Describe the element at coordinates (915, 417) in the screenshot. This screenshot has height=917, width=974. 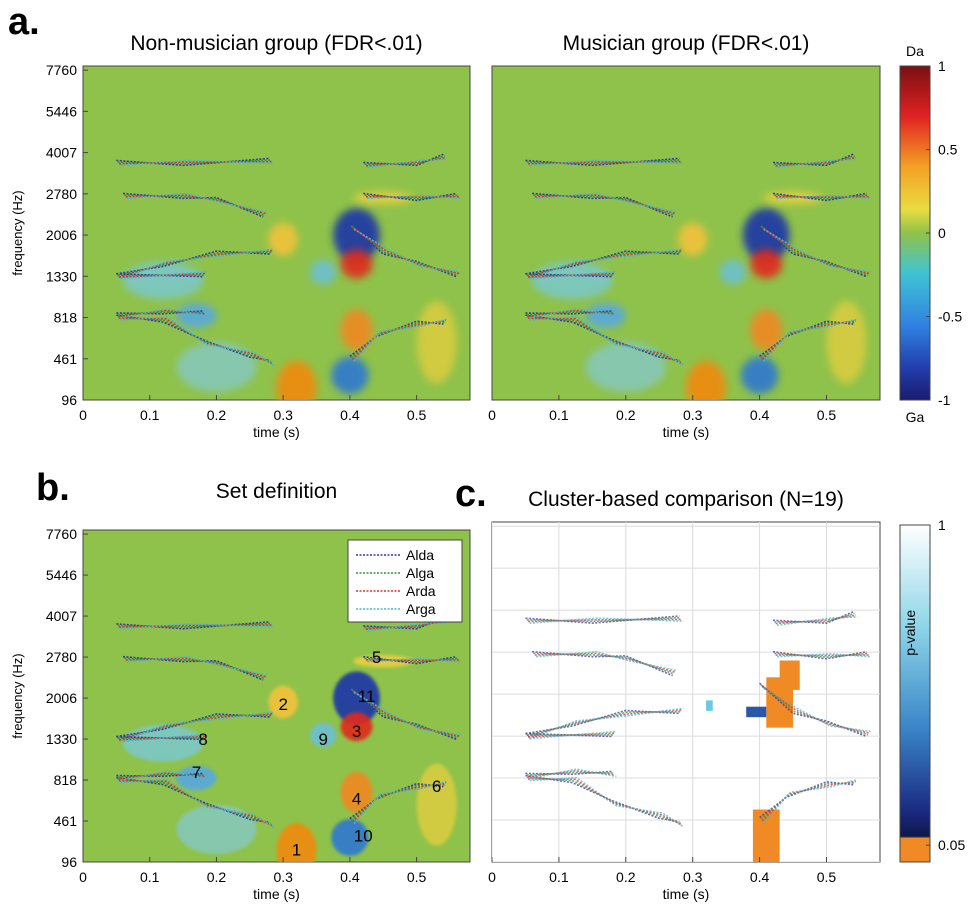
I see `colorbar-bottom-label: Ga` at that location.